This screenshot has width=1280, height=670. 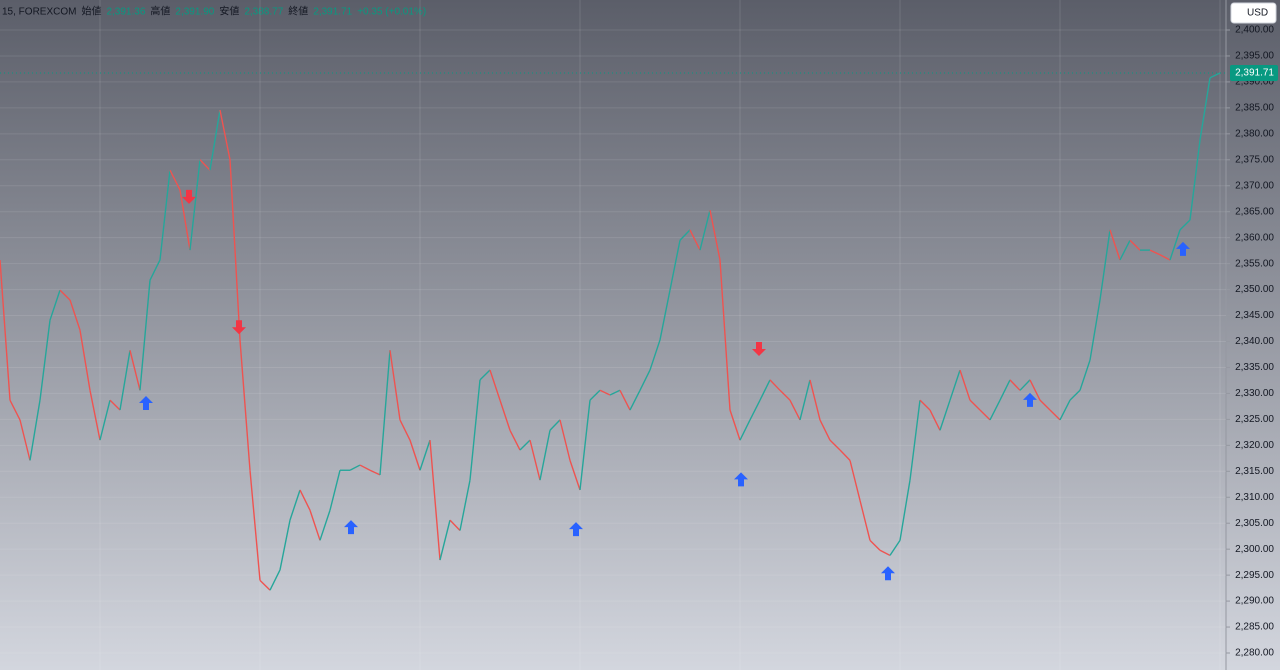 What do you see at coordinates (1257, 13) in the screenshot?
I see `currency-label: USD` at bounding box center [1257, 13].